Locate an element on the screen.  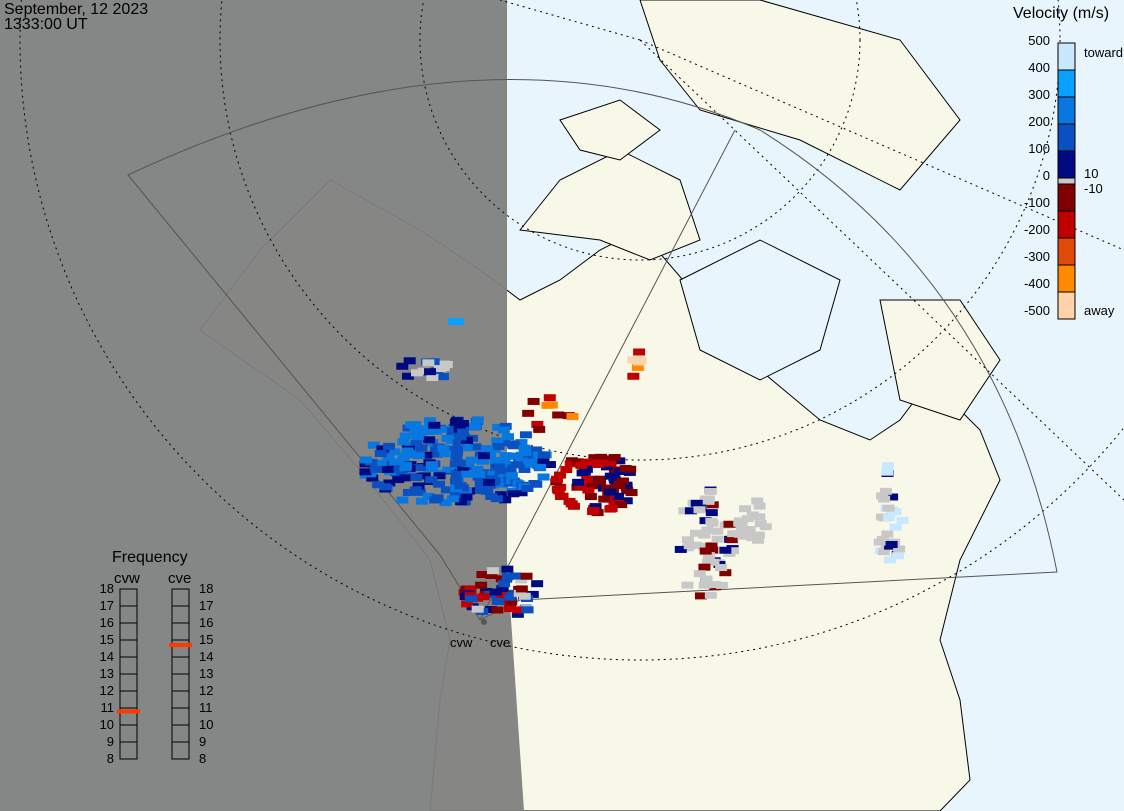
time-label: 1333:00 UT is located at coordinates (46, 24).